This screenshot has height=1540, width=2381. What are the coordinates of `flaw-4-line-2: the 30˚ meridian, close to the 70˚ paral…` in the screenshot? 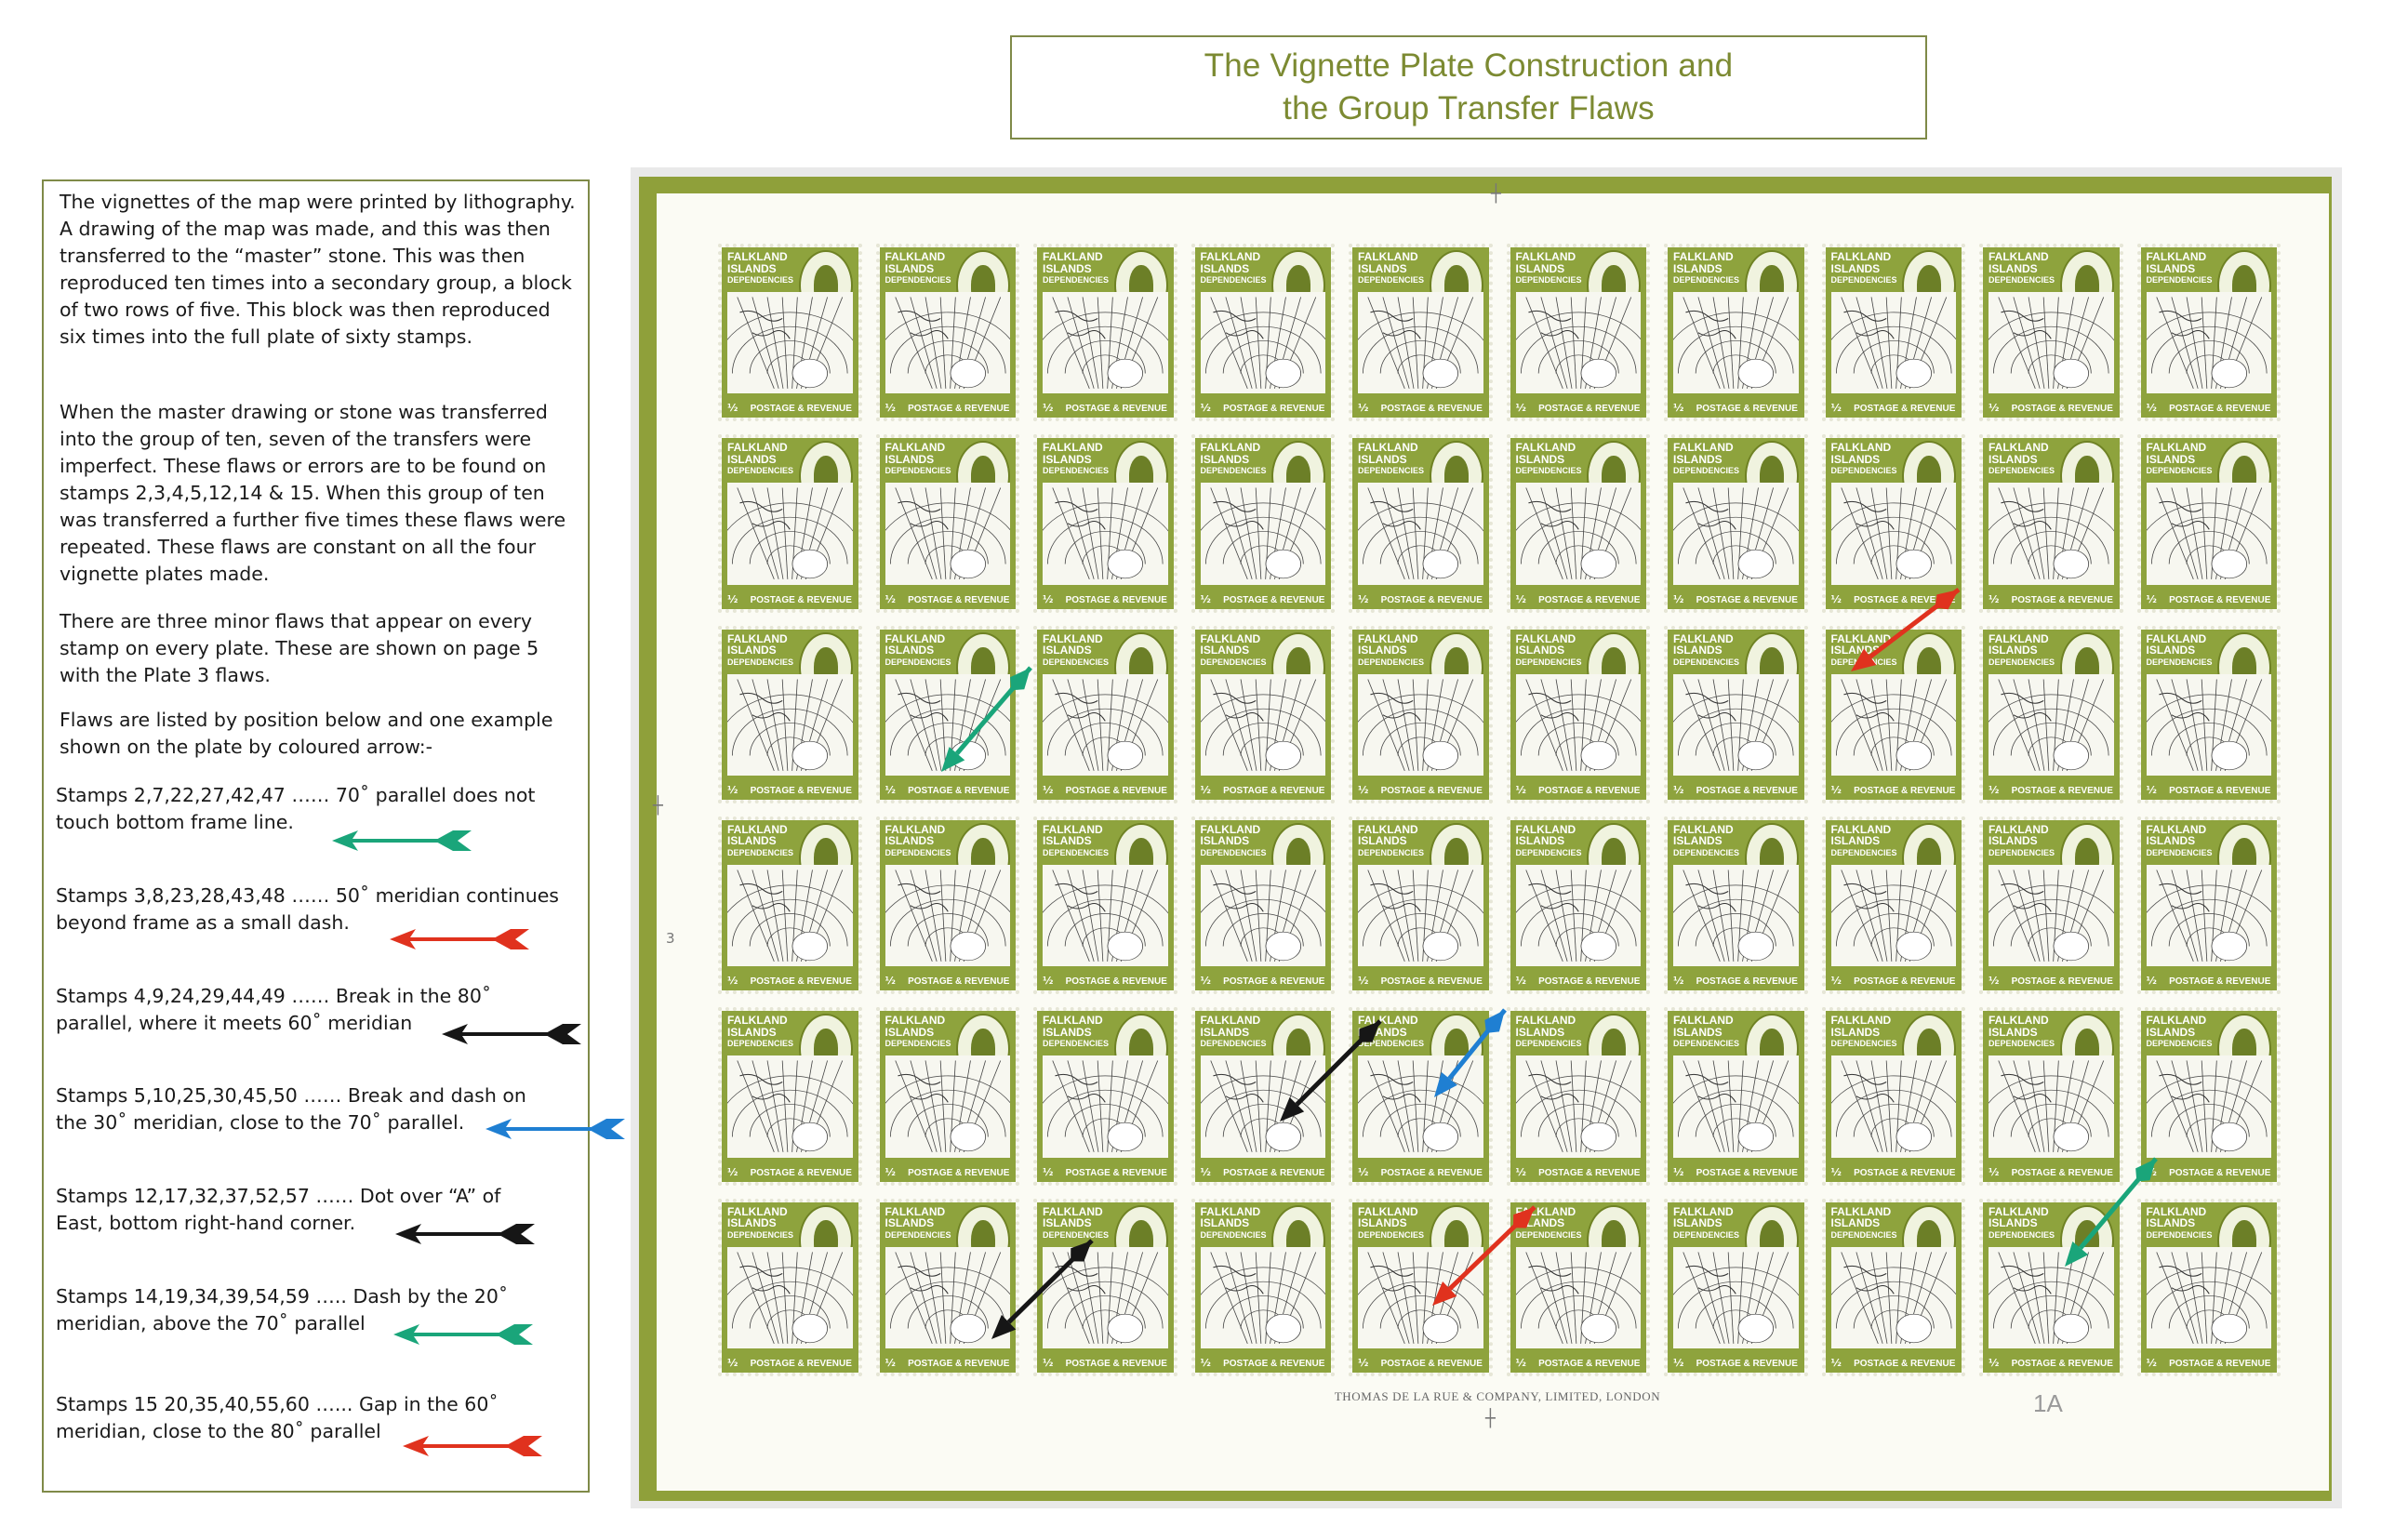 It's located at (260, 1122).